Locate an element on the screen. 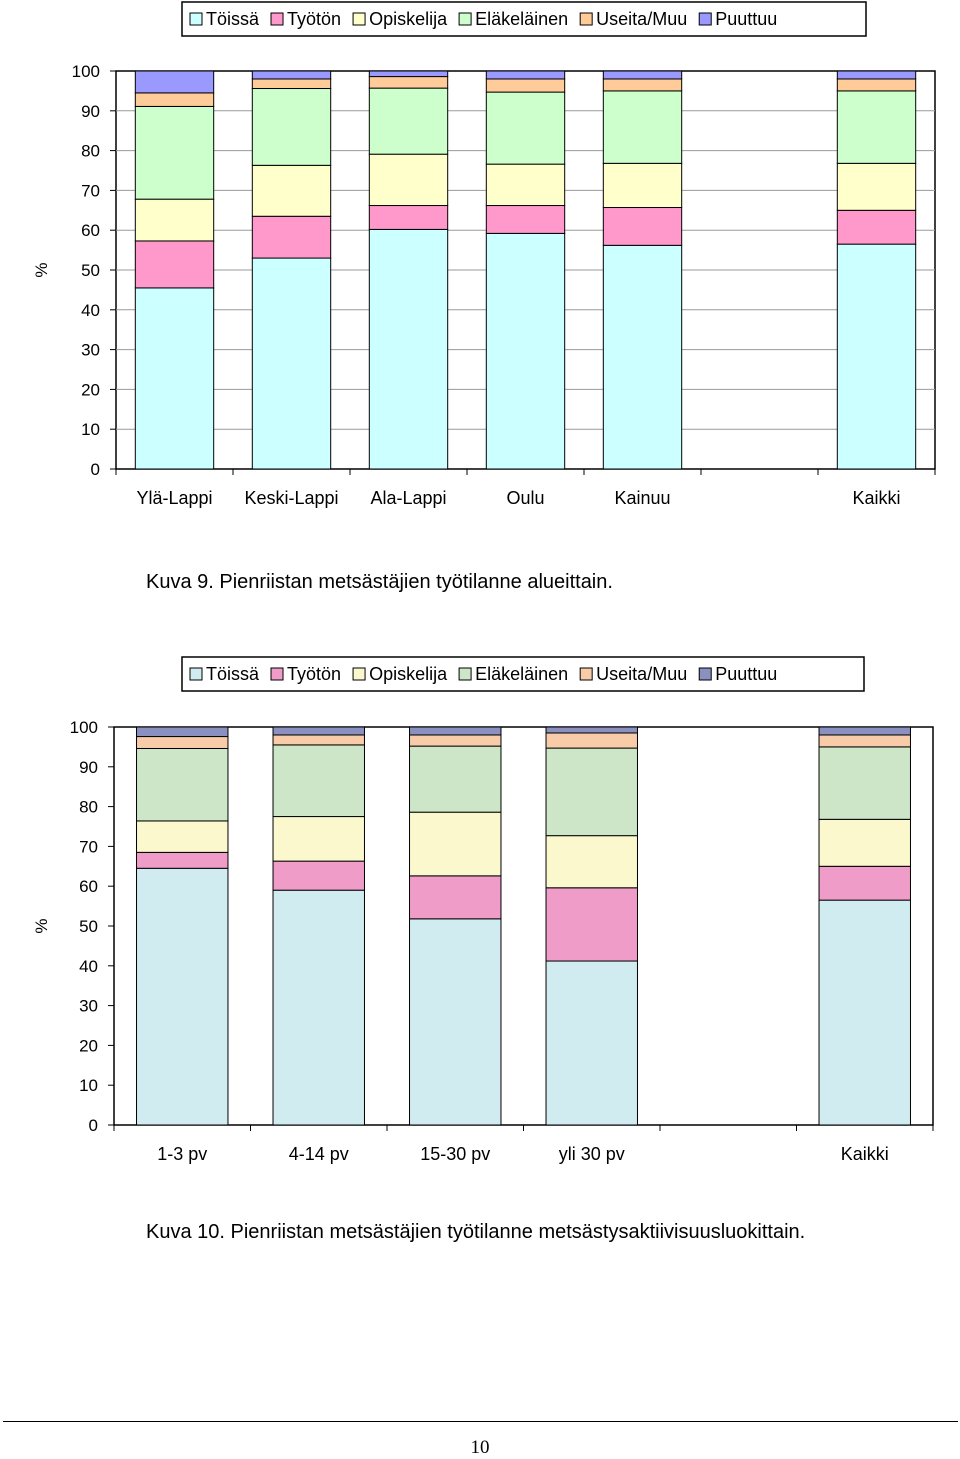 Image resolution: width=960 pixels, height=1459 pixels. bar-segment-yli-30-pv-tyoton is located at coordinates (591, 924).